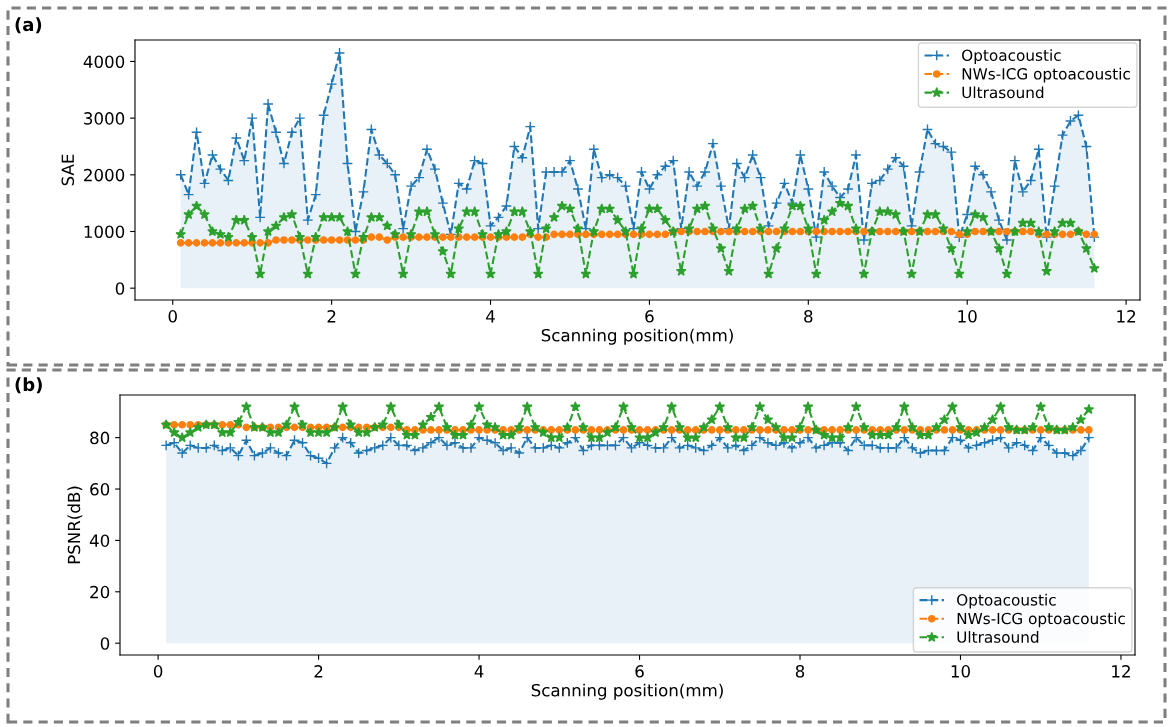  I want to click on y-axis-title: SAE, so click(68, 170).